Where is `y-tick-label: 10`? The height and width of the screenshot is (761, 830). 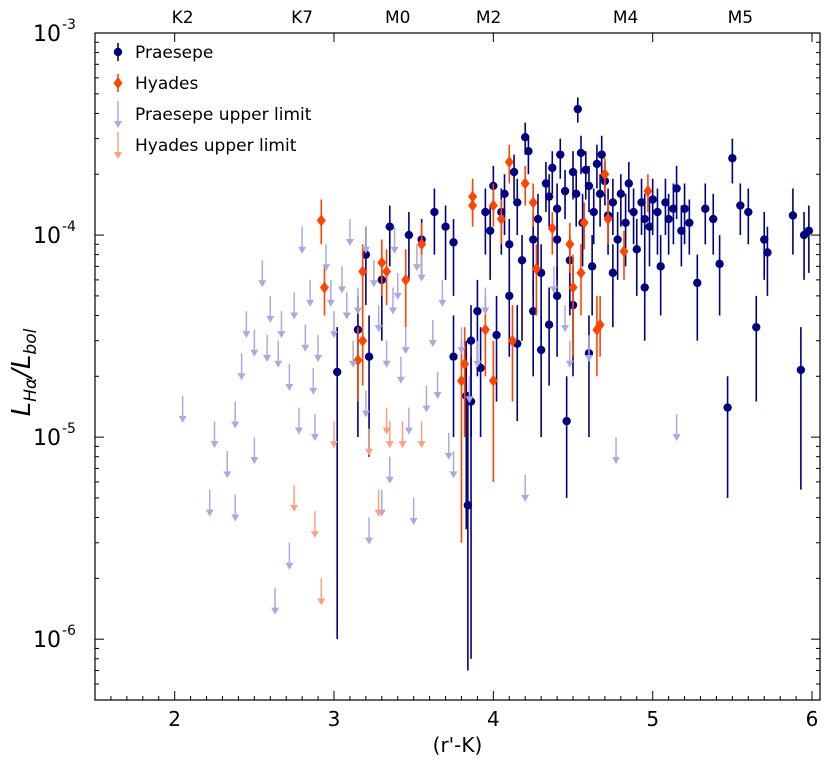
y-tick-label: 10 is located at coordinates (47, 640).